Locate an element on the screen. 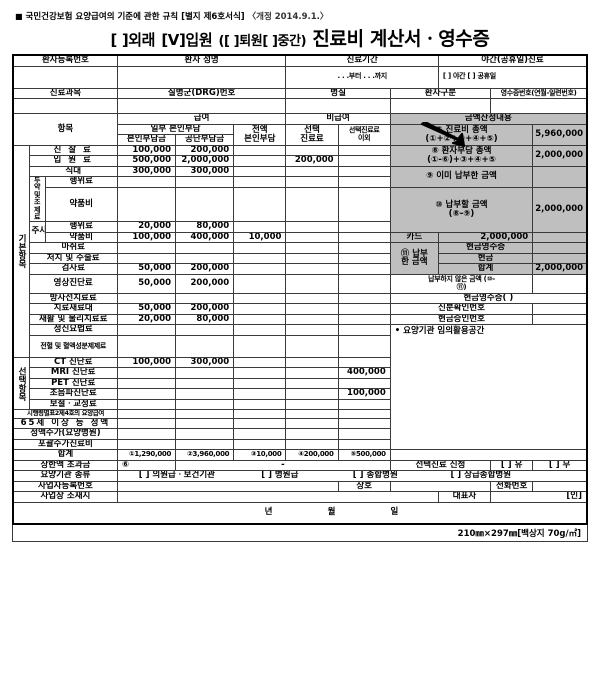  patient-name-value is located at coordinates (201, 77).